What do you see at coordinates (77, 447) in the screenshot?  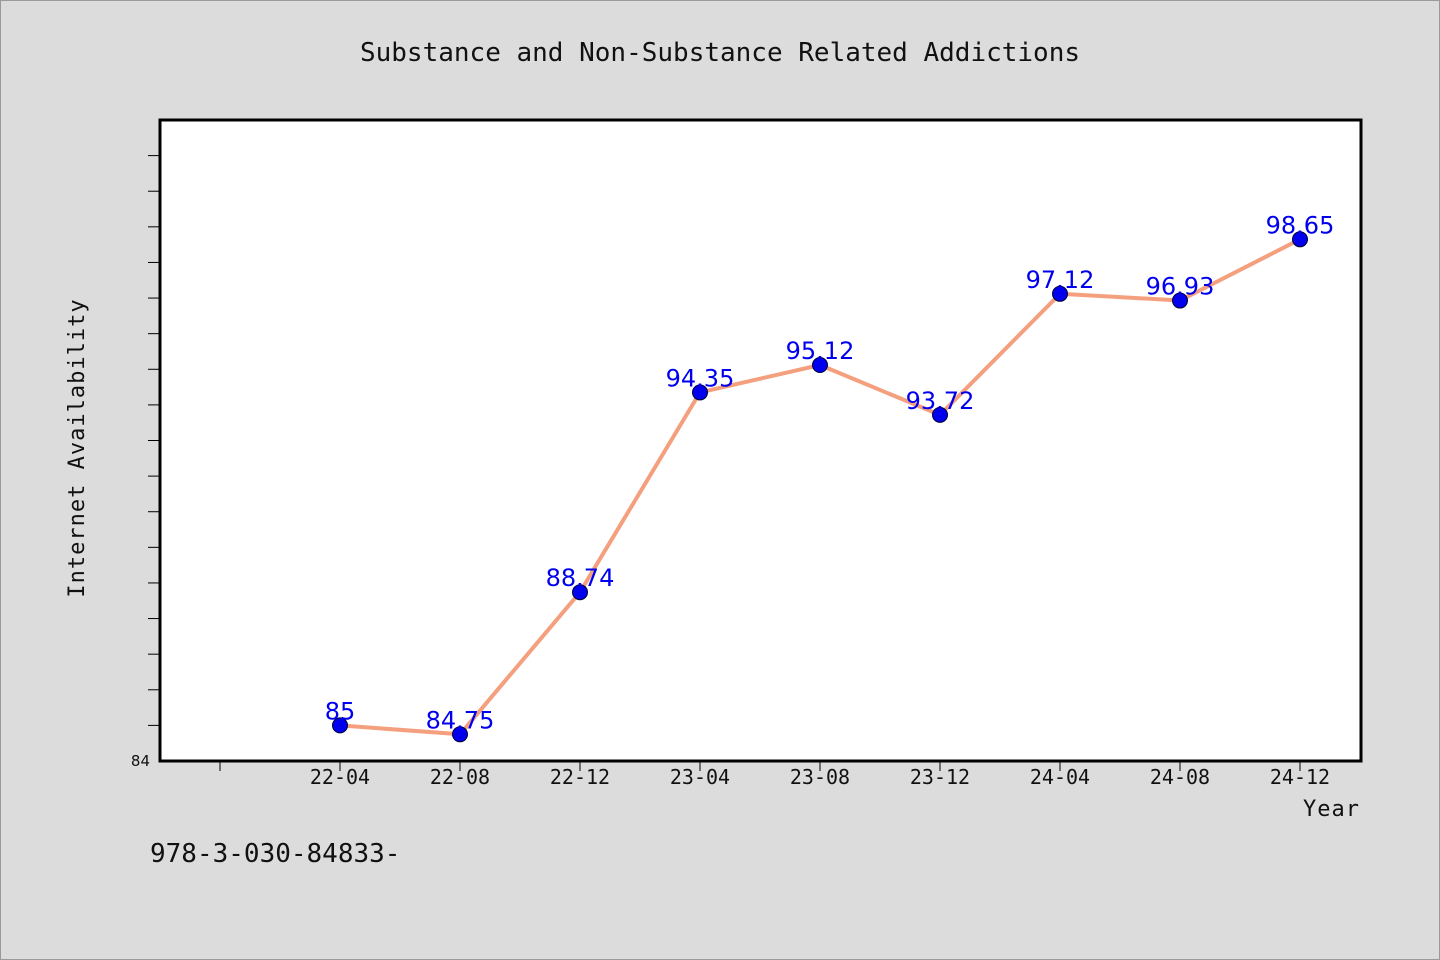 I see `y-axis-label: Internet Availability` at bounding box center [77, 447].